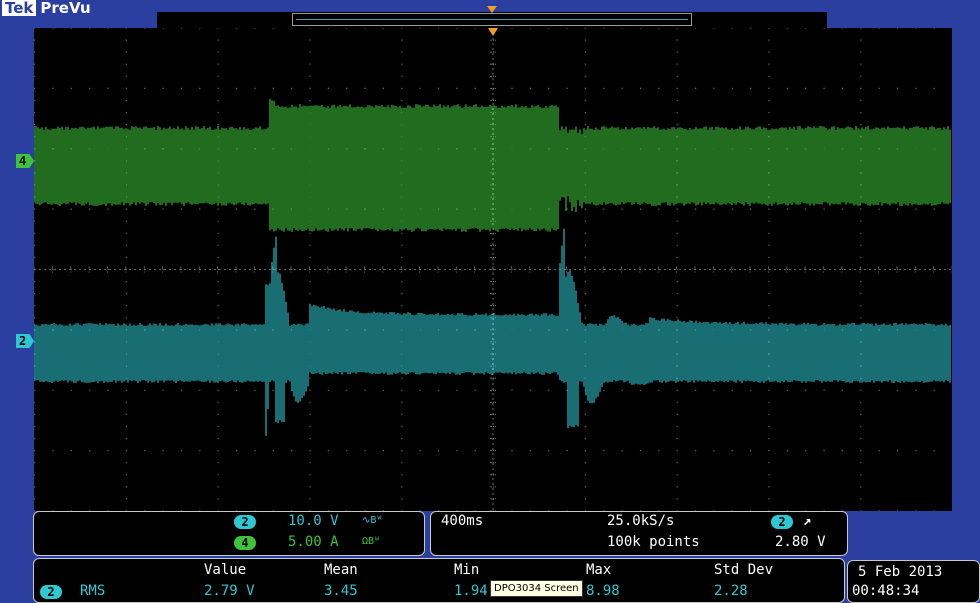 The image size is (980, 603). What do you see at coordinates (493, 32) in the screenshot?
I see `trigger-time-icon` at bounding box center [493, 32].